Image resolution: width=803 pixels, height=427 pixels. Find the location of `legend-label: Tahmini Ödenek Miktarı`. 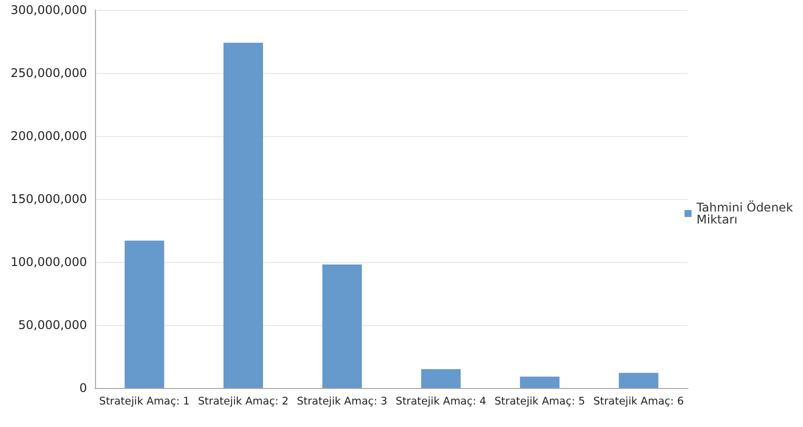

legend-label: Tahmini Ödenek Miktarı is located at coordinates (745, 213).